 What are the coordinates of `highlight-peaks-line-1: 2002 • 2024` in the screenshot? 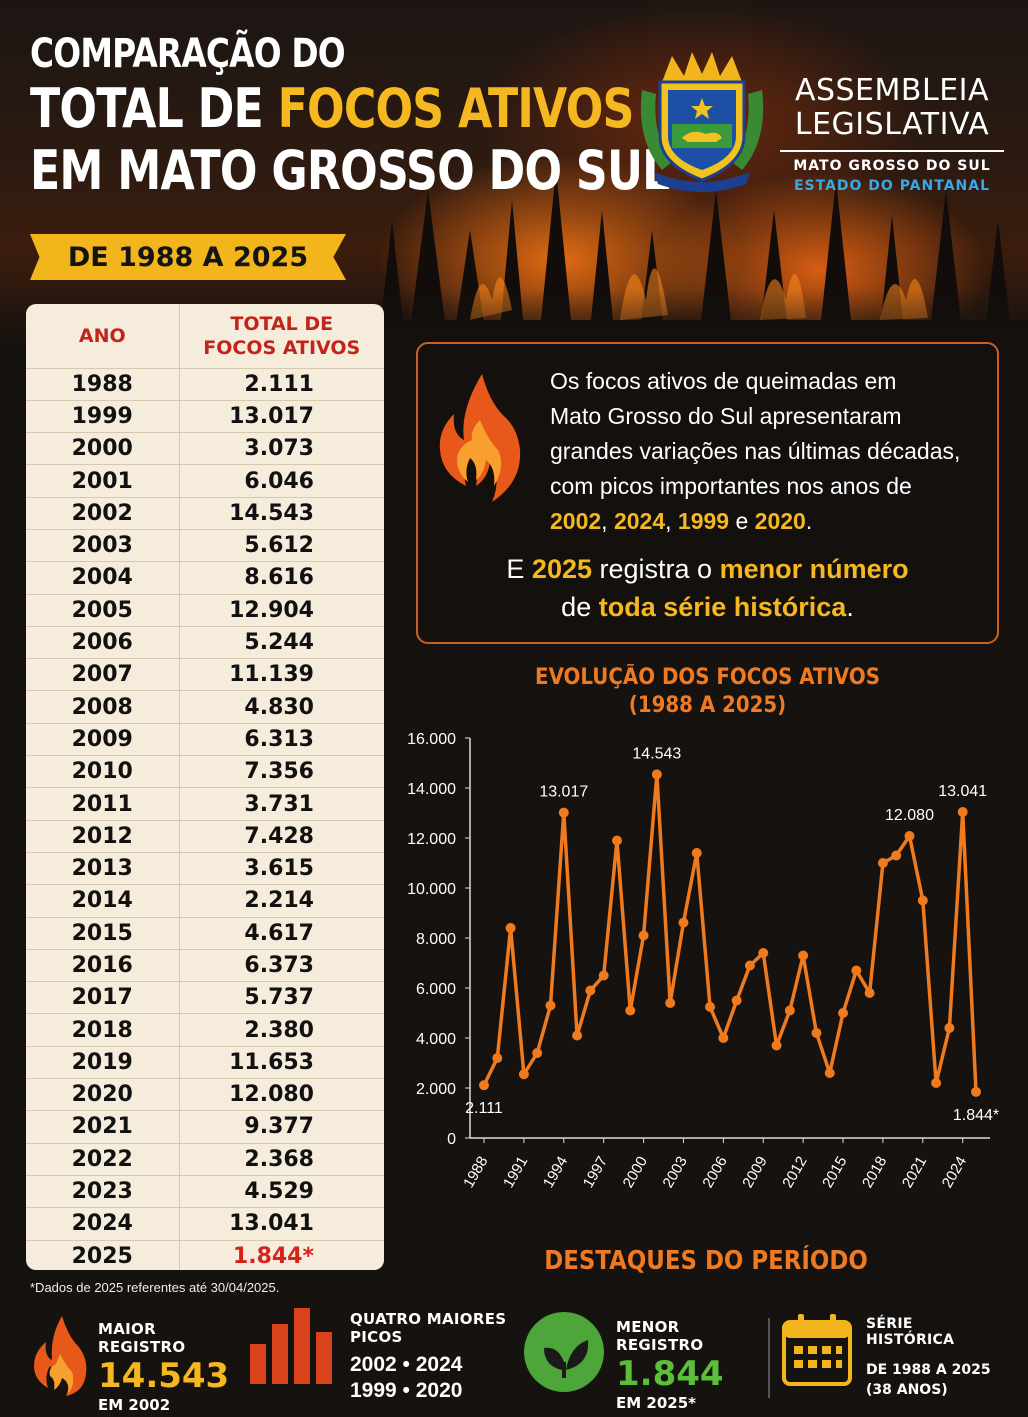 It's located at (406, 1364).